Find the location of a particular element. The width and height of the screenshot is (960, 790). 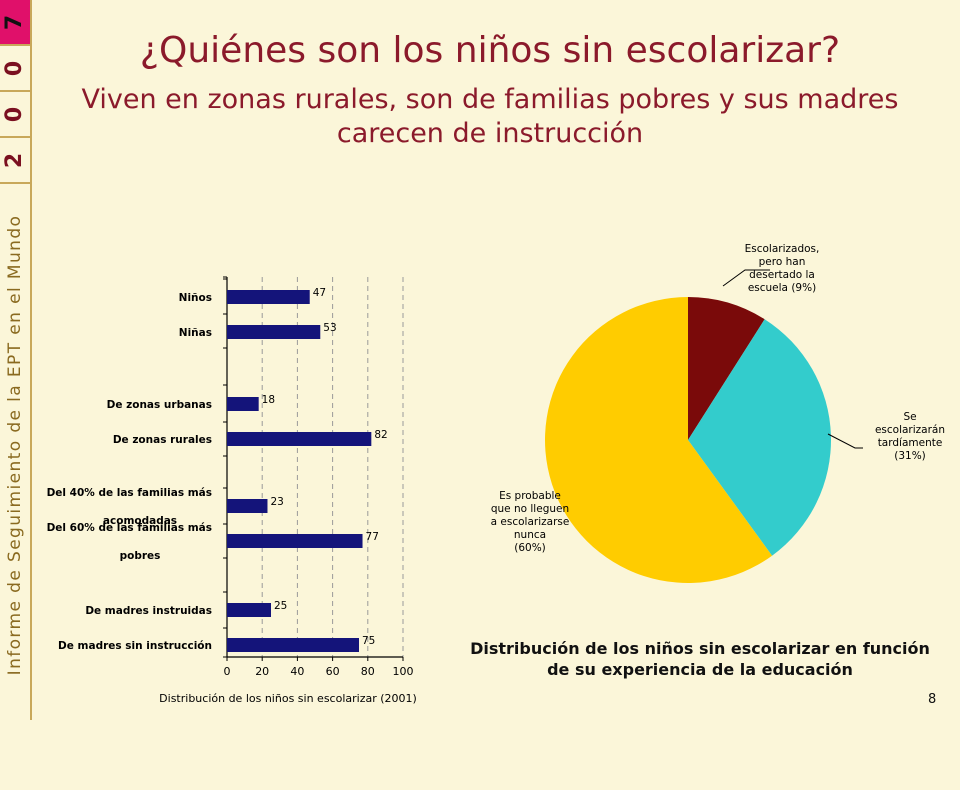

x-tick-label: 80 is located at coordinates (368, 671).